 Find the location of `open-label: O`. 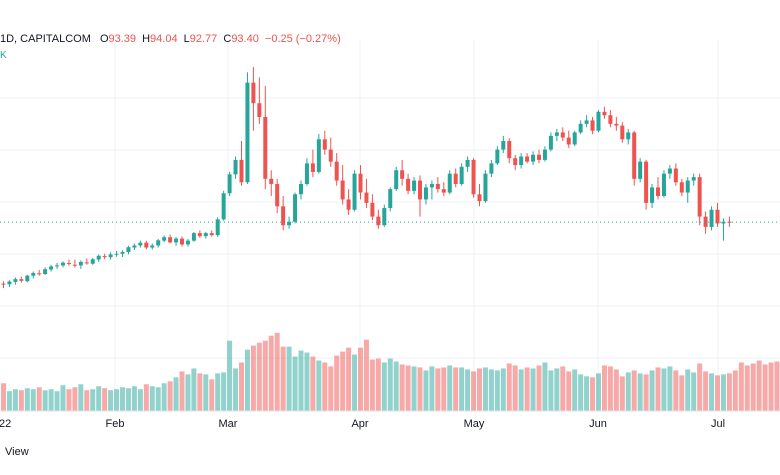

open-label: O is located at coordinates (104, 39).